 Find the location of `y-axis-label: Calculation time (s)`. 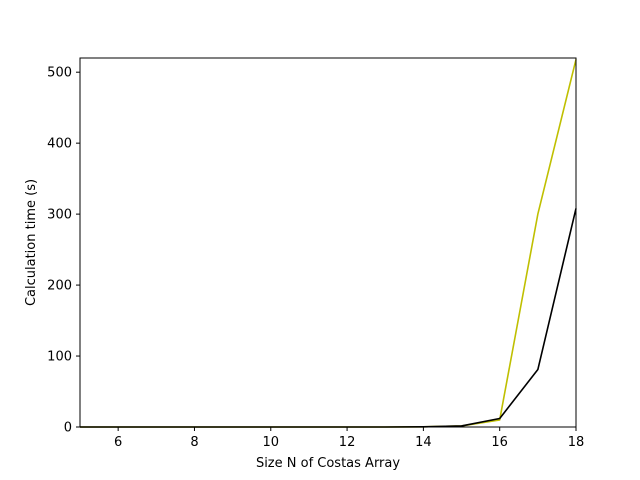

y-axis-label: Calculation time (s) is located at coordinates (31, 242).